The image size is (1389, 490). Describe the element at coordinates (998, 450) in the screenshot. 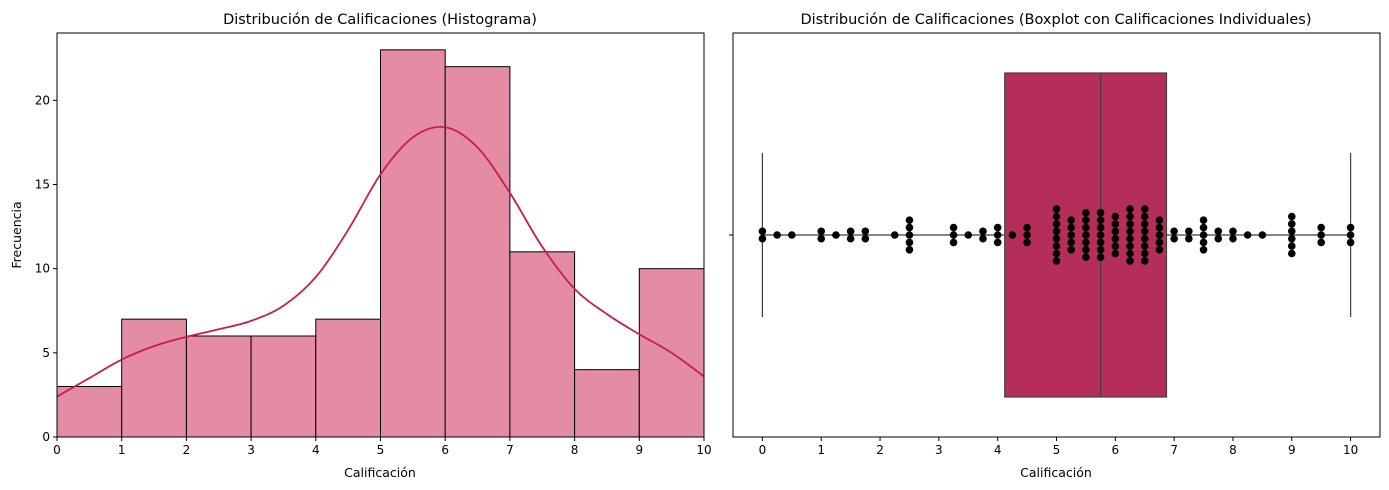

I see `boxplot-x-tick-label: 4` at that location.